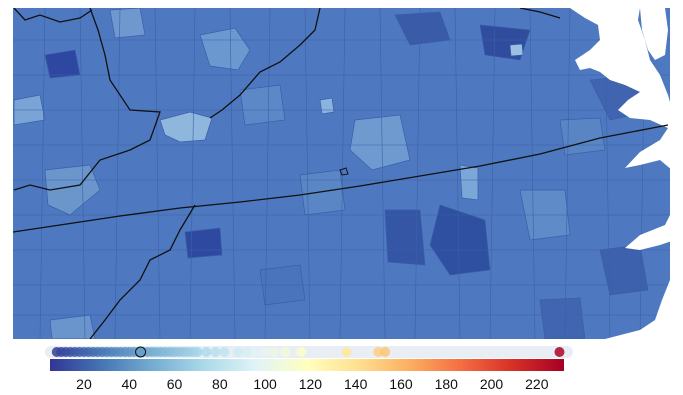  What do you see at coordinates (141, 352) in the screenshot?
I see `selected-value-marker` at bounding box center [141, 352].